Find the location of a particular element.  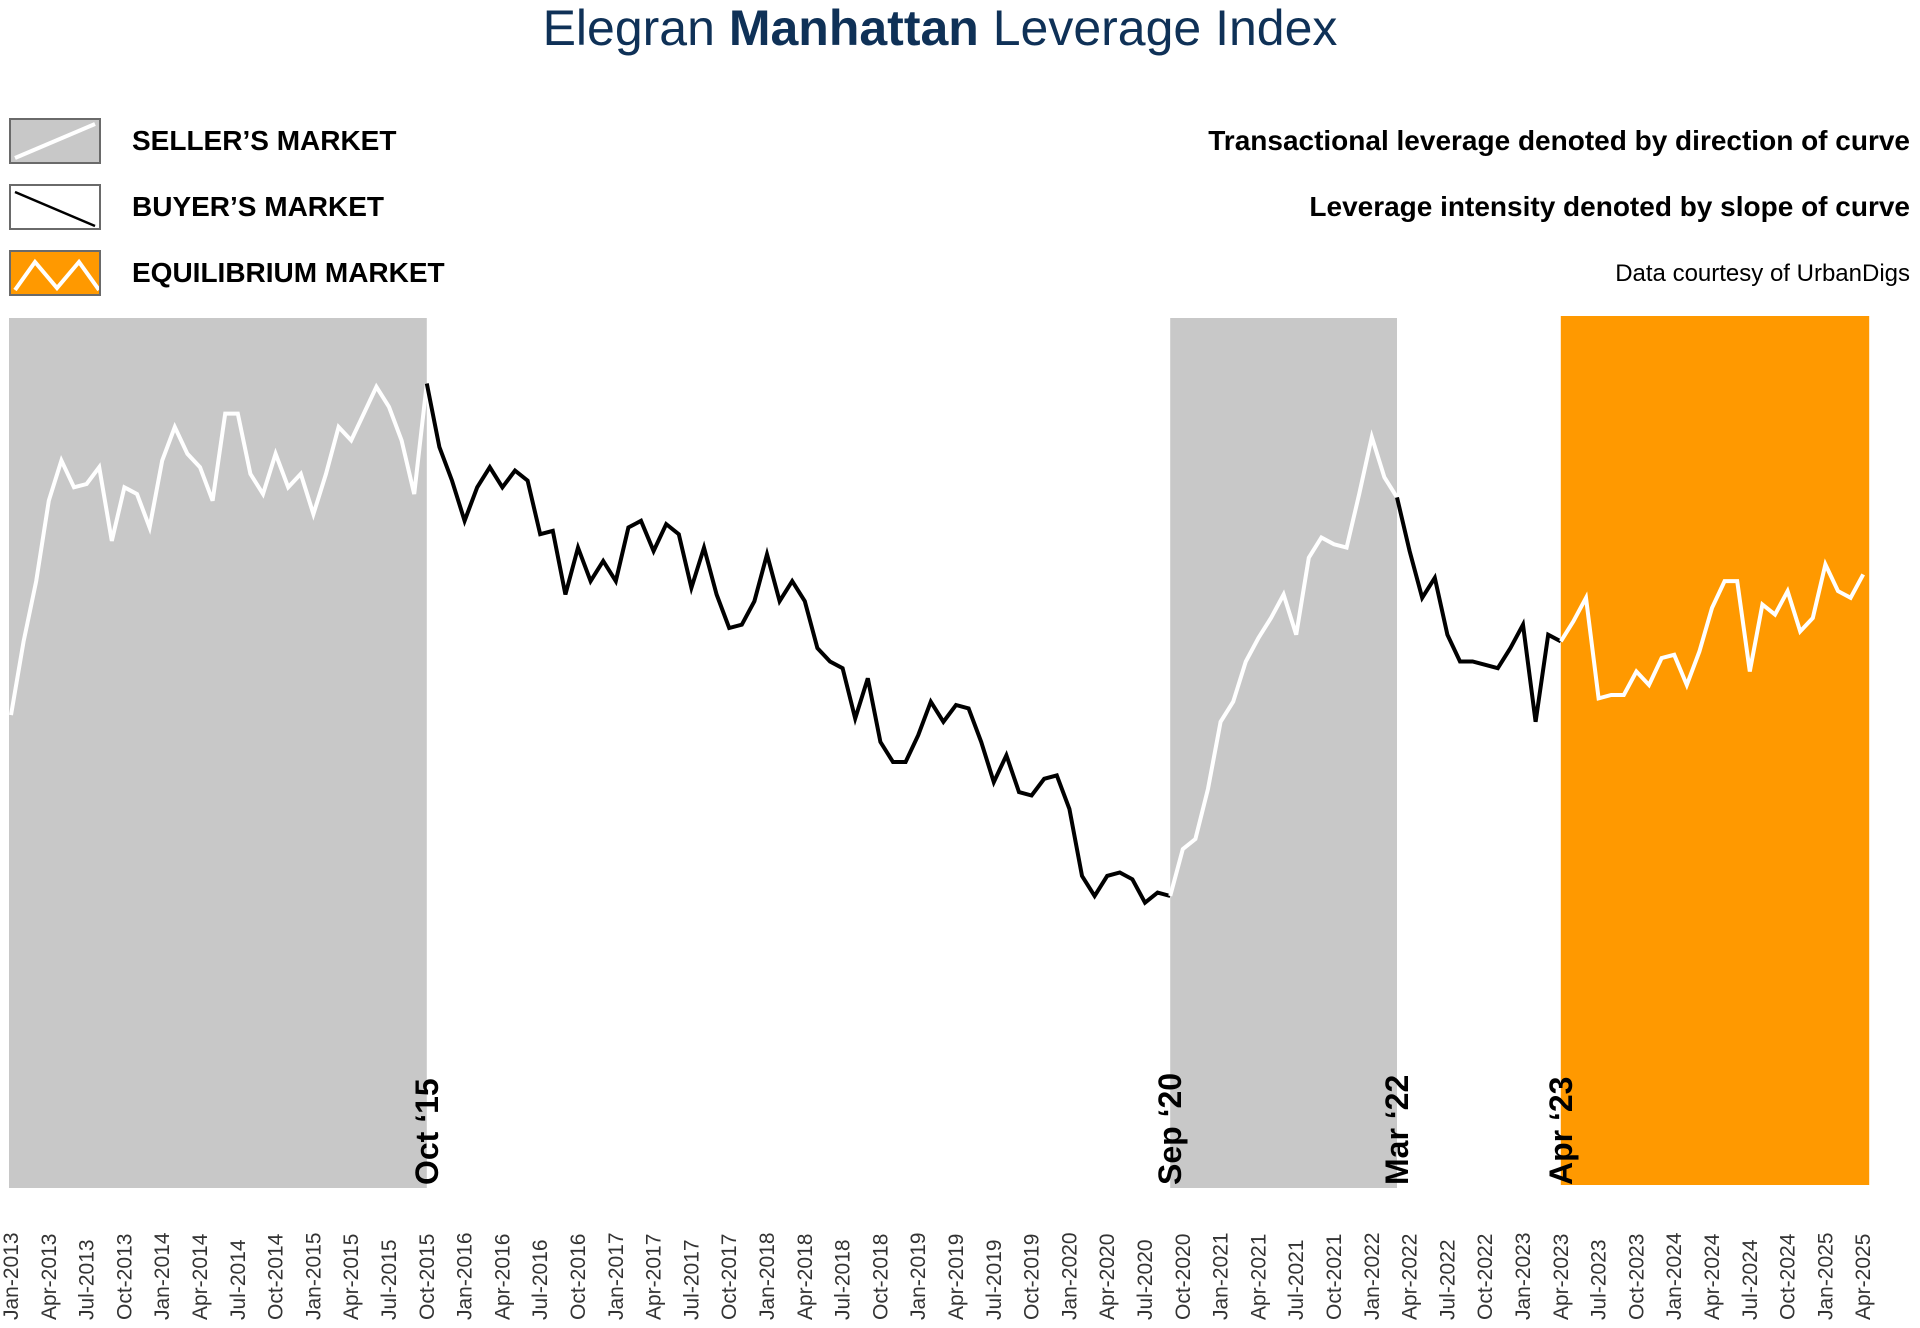

x-tick-label: Apr-2025 is located at coordinates (1863, 1277).